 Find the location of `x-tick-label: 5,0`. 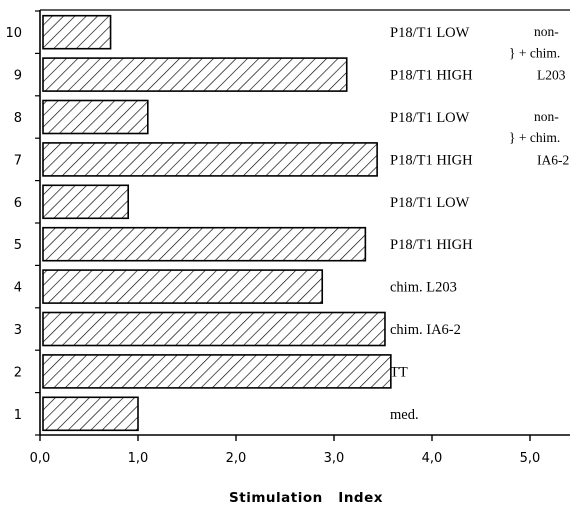

x-tick-label: 5,0 is located at coordinates (530, 458).